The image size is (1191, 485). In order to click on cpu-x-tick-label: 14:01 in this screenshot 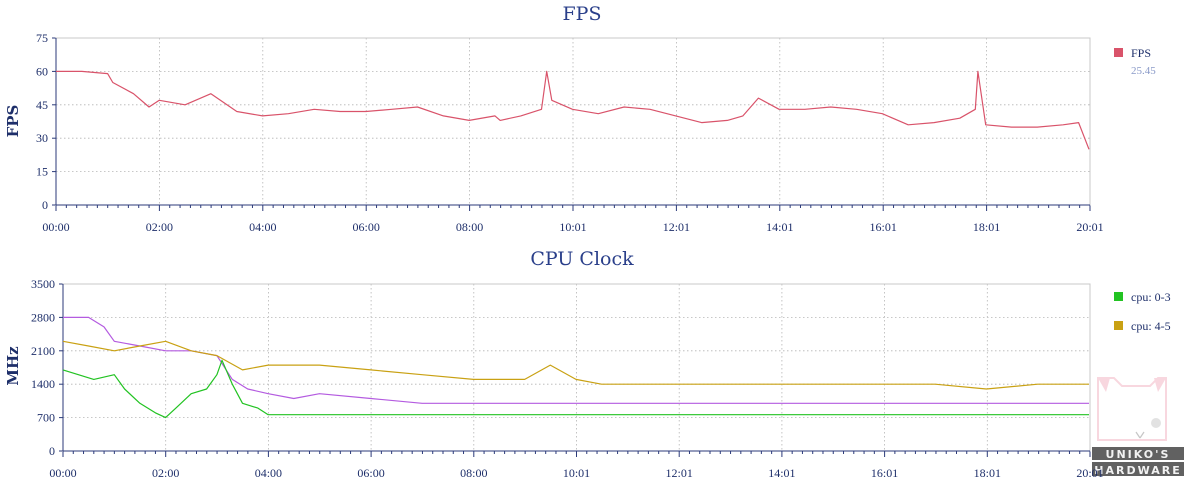, I will do `click(781, 473)`.